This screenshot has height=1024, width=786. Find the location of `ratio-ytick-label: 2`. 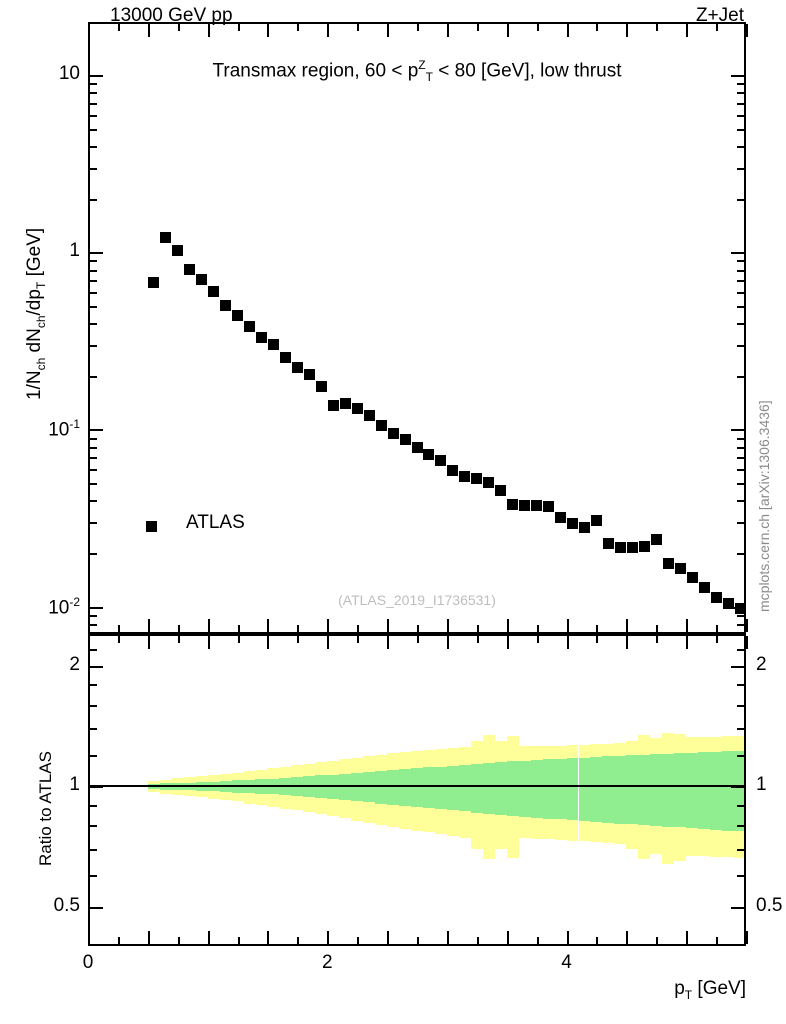

ratio-ytick-label: 2 is located at coordinates (74, 664).